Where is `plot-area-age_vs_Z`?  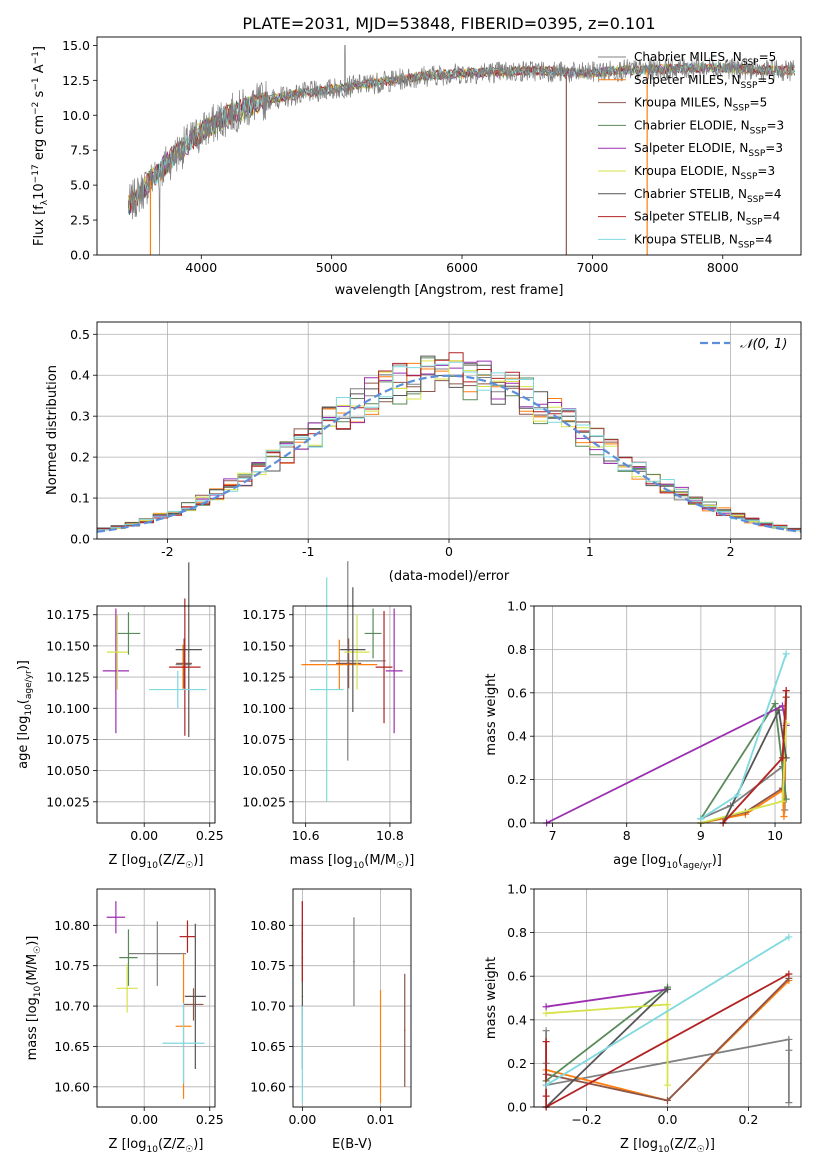
plot-area-age_vs_Z is located at coordinates (154, 649).